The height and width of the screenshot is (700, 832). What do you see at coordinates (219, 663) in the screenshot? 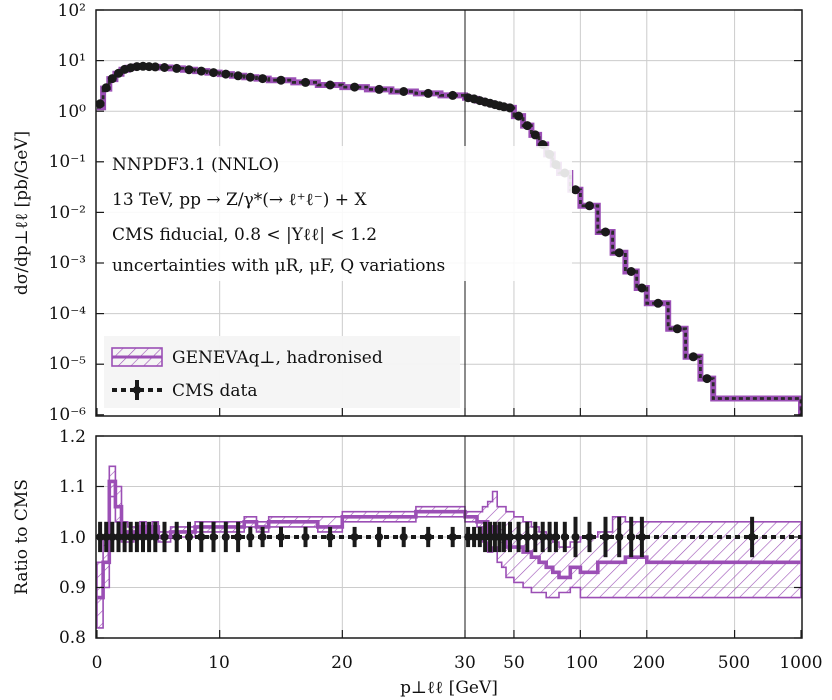
I see `x-tick-label: 10` at bounding box center [219, 663].